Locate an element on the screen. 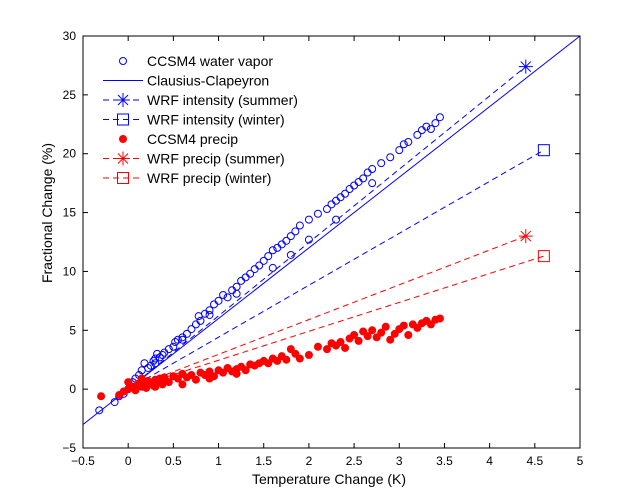 The height and width of the screenshot is (504, 641). legend-item-ccsm4-water-vapor: CCSM4 water vapor is located at coordinates (196, 61).